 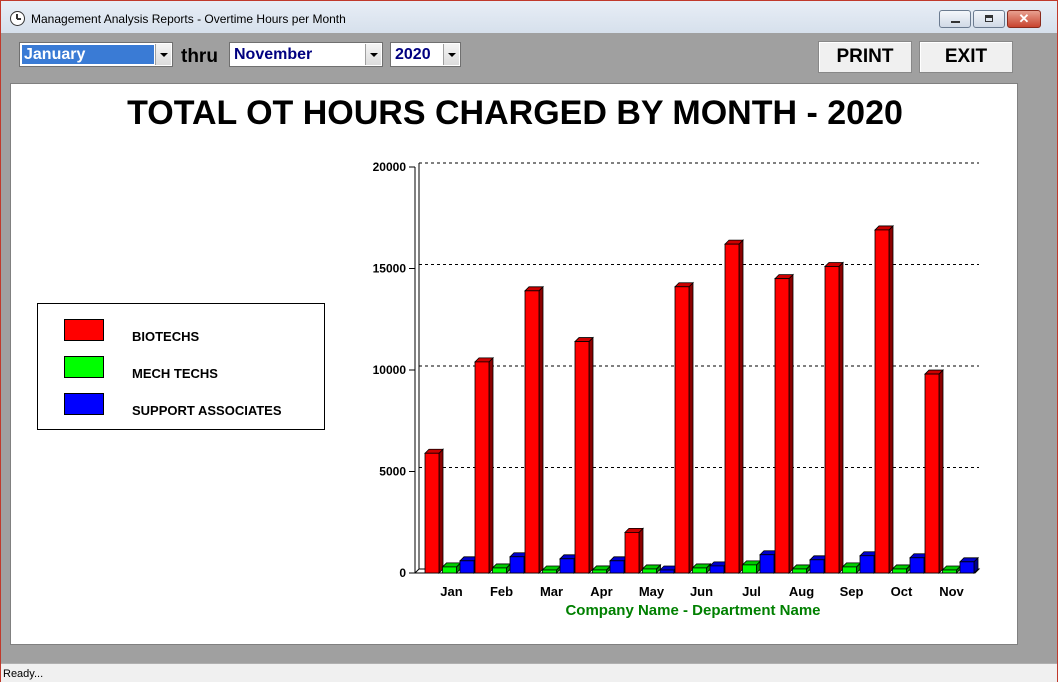 What do you see at coordinates (701, 591) in the screenshot?
I see `x-tick-label: Jun` at bounding box center [701, 591].